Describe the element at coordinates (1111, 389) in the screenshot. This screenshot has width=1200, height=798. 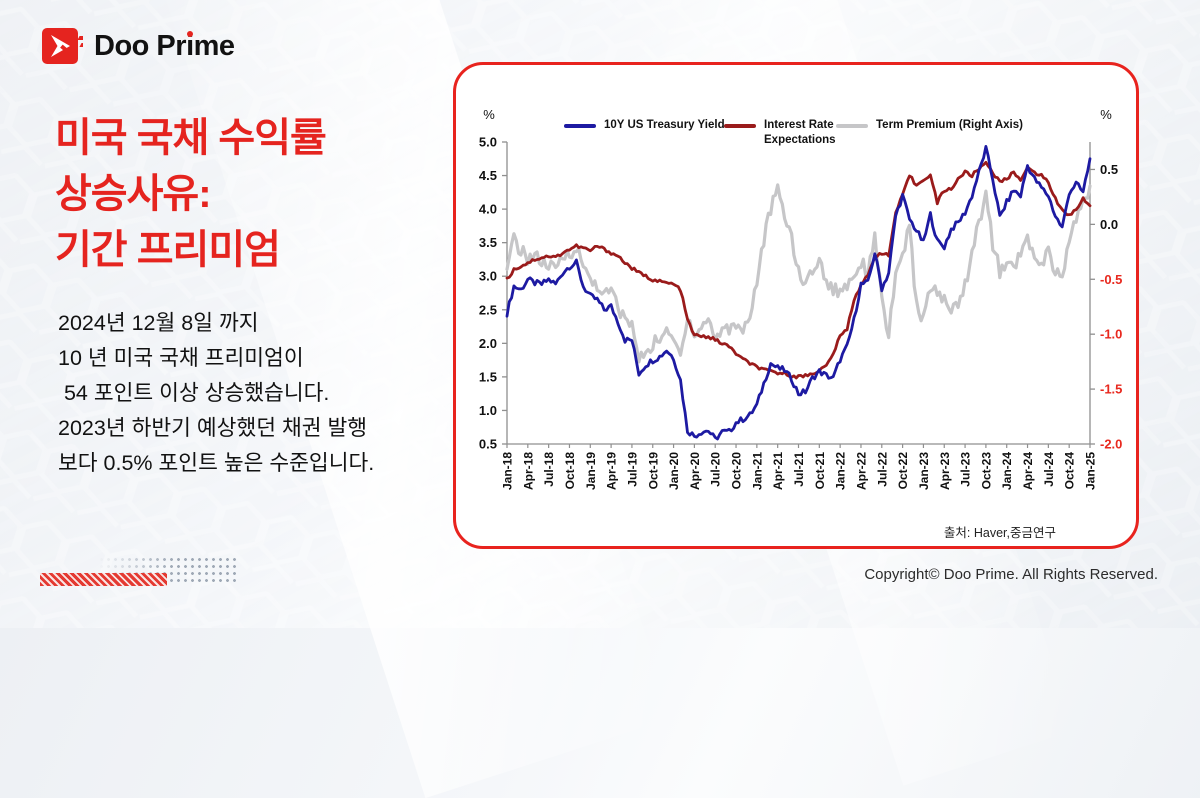
I see `svg-text: -1.5` at that location.